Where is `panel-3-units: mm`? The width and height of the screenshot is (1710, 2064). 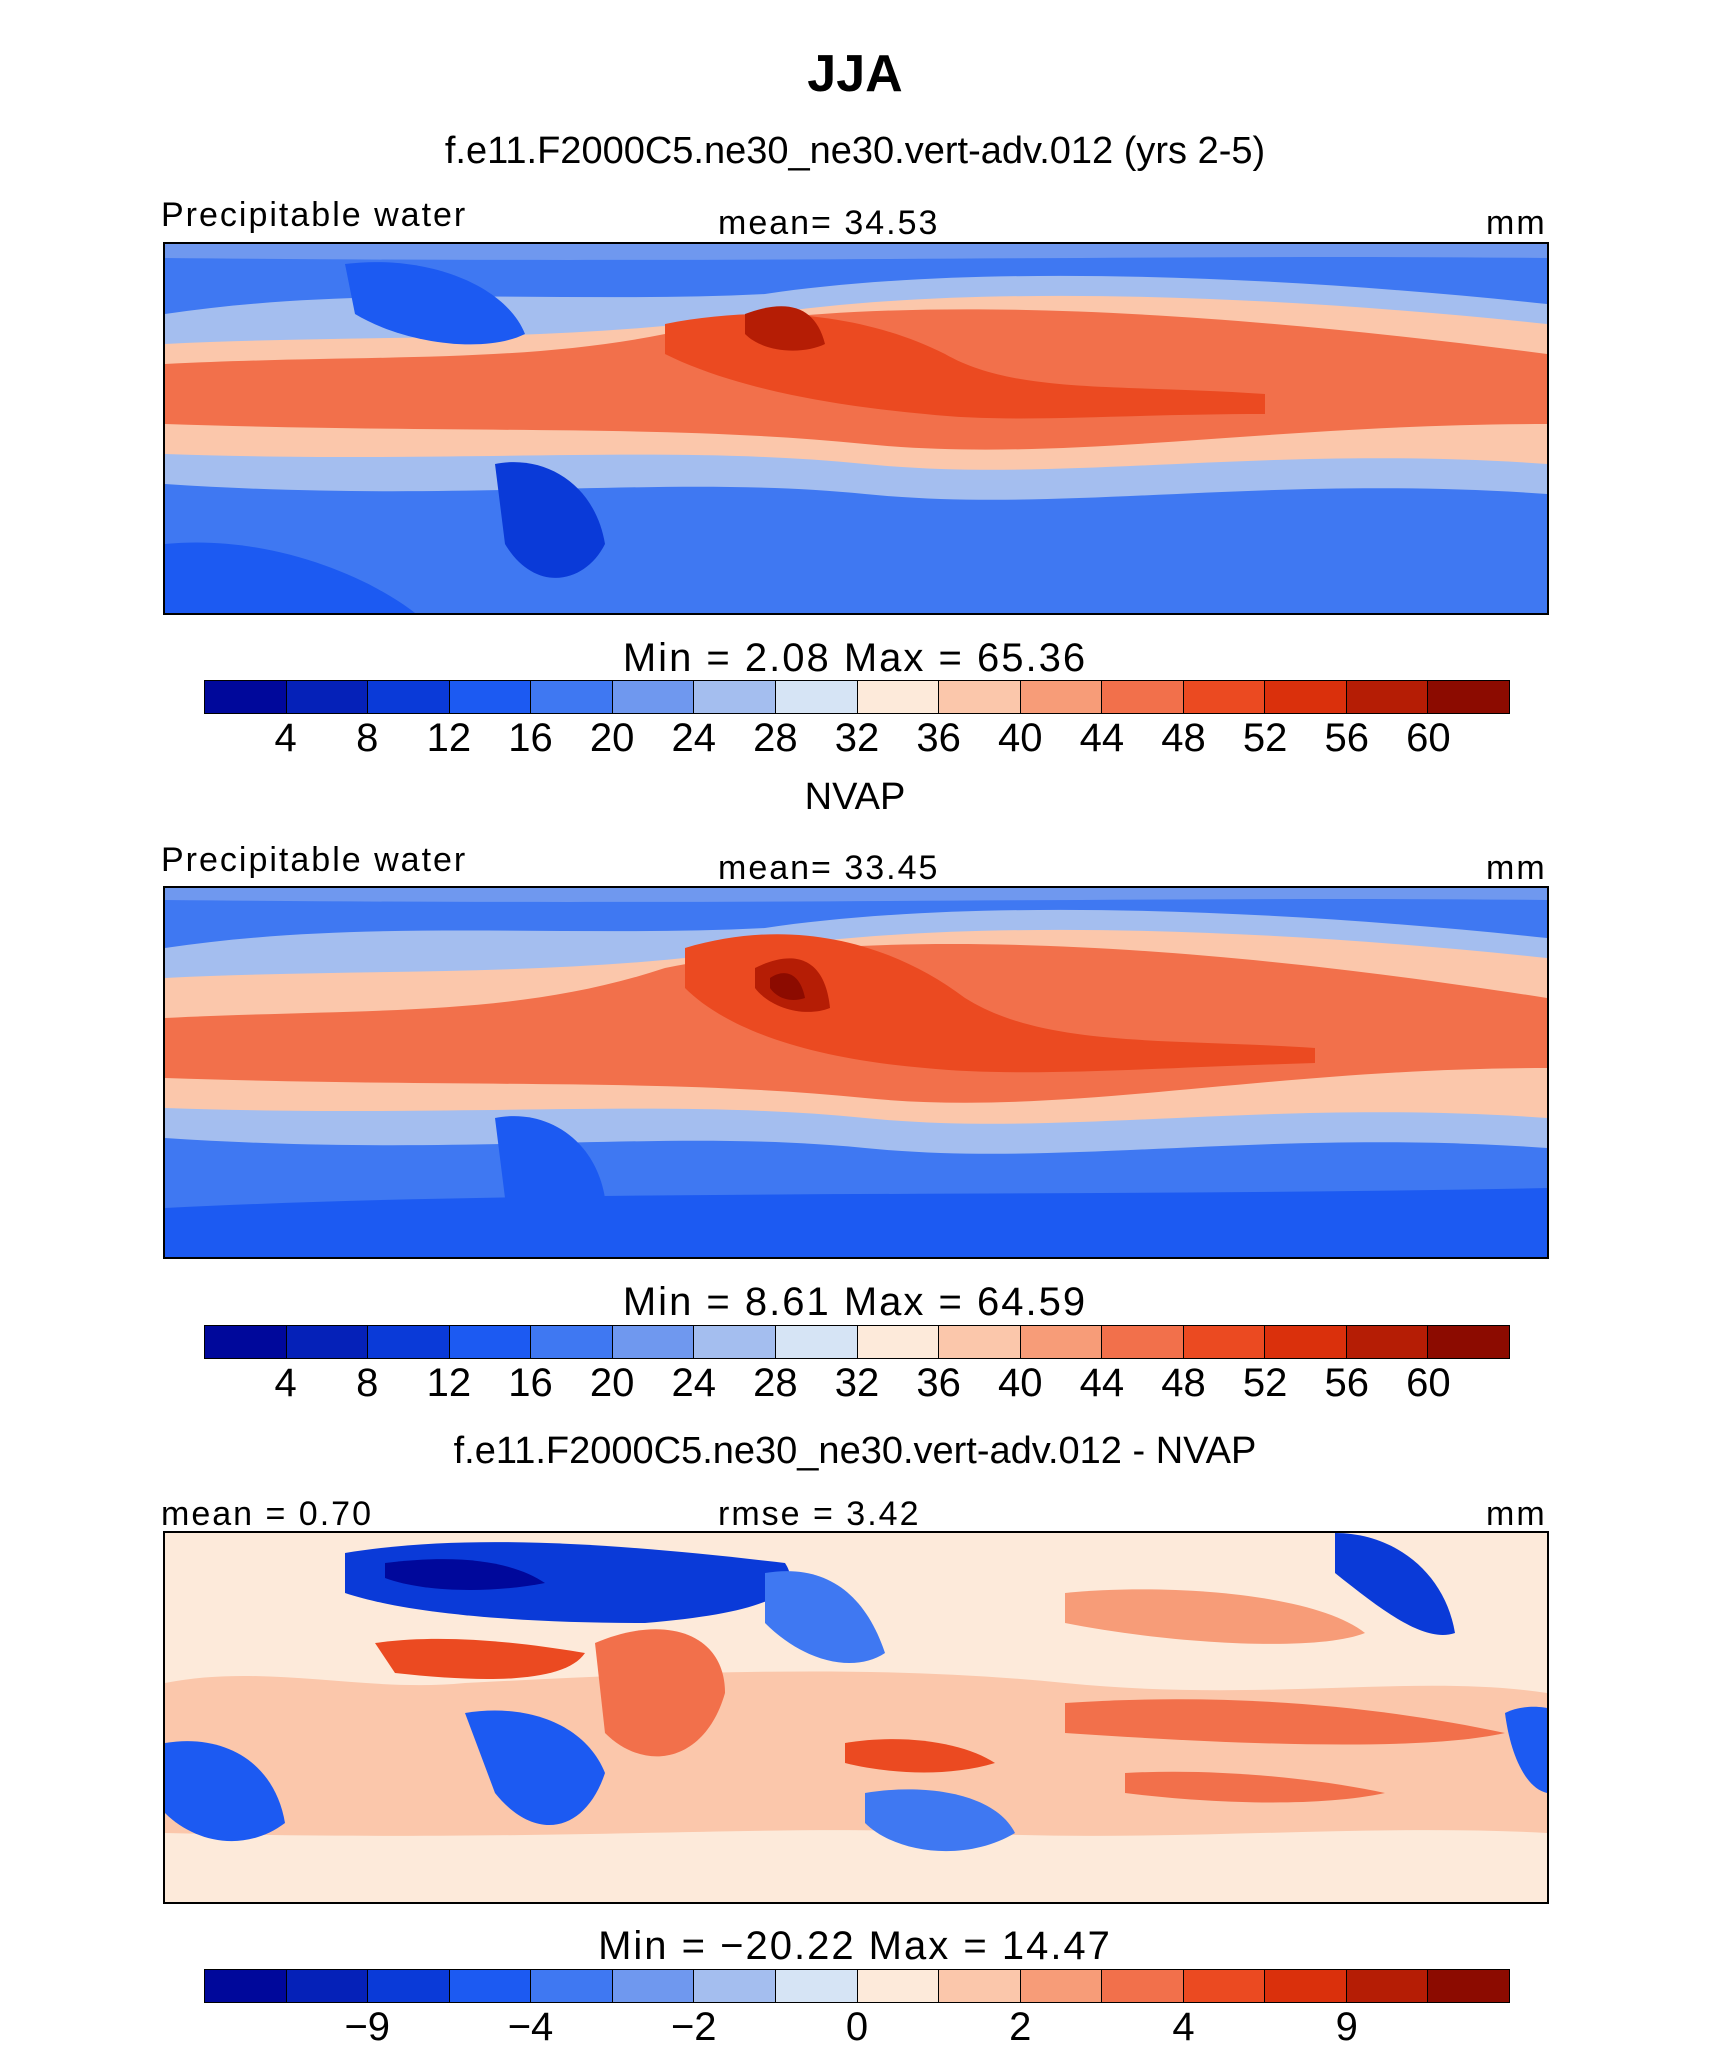
panel-3-units: mm is located at coordinates (1516, 1514).